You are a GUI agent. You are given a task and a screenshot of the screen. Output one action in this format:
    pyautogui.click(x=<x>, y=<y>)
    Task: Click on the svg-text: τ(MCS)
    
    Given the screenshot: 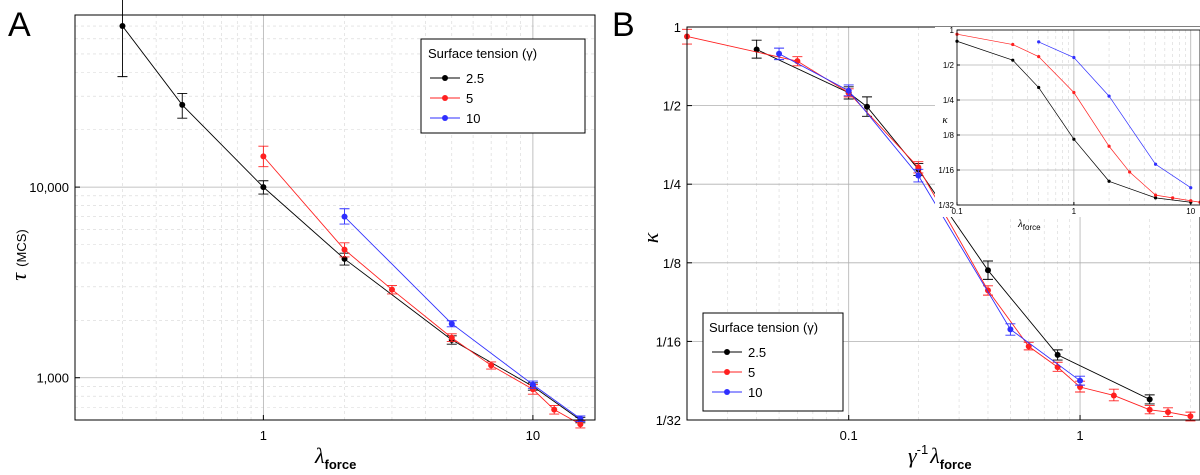 What is the action you would take?
    pyautogui.click(x=18, y=254)
    